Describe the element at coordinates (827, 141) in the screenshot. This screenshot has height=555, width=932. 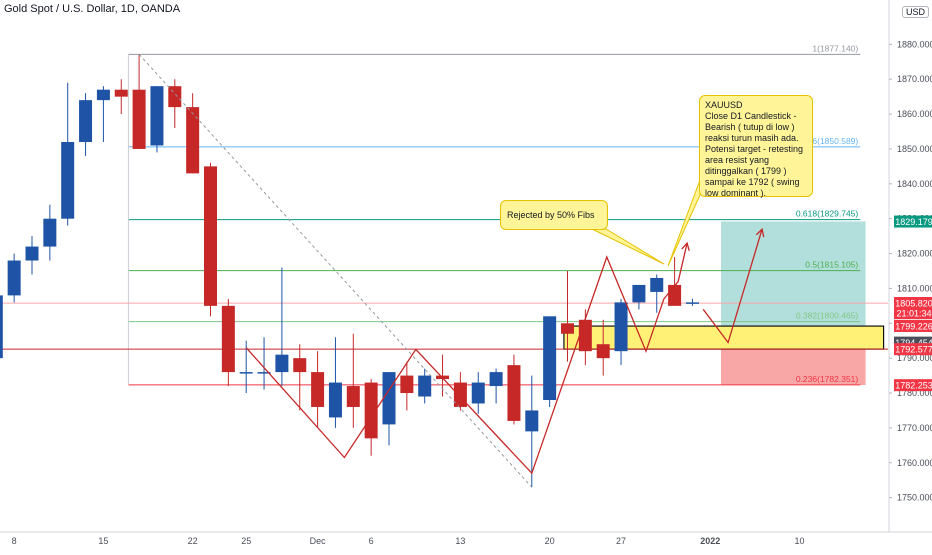
I see `fib-label-1: 0.786(1850.589)` at that location.